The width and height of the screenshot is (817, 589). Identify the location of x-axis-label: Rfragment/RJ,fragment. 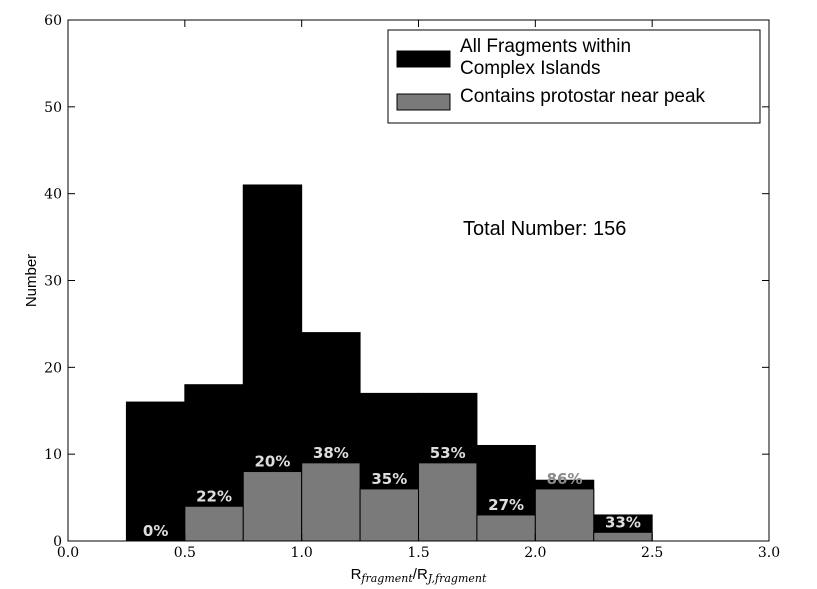
(419, 575).